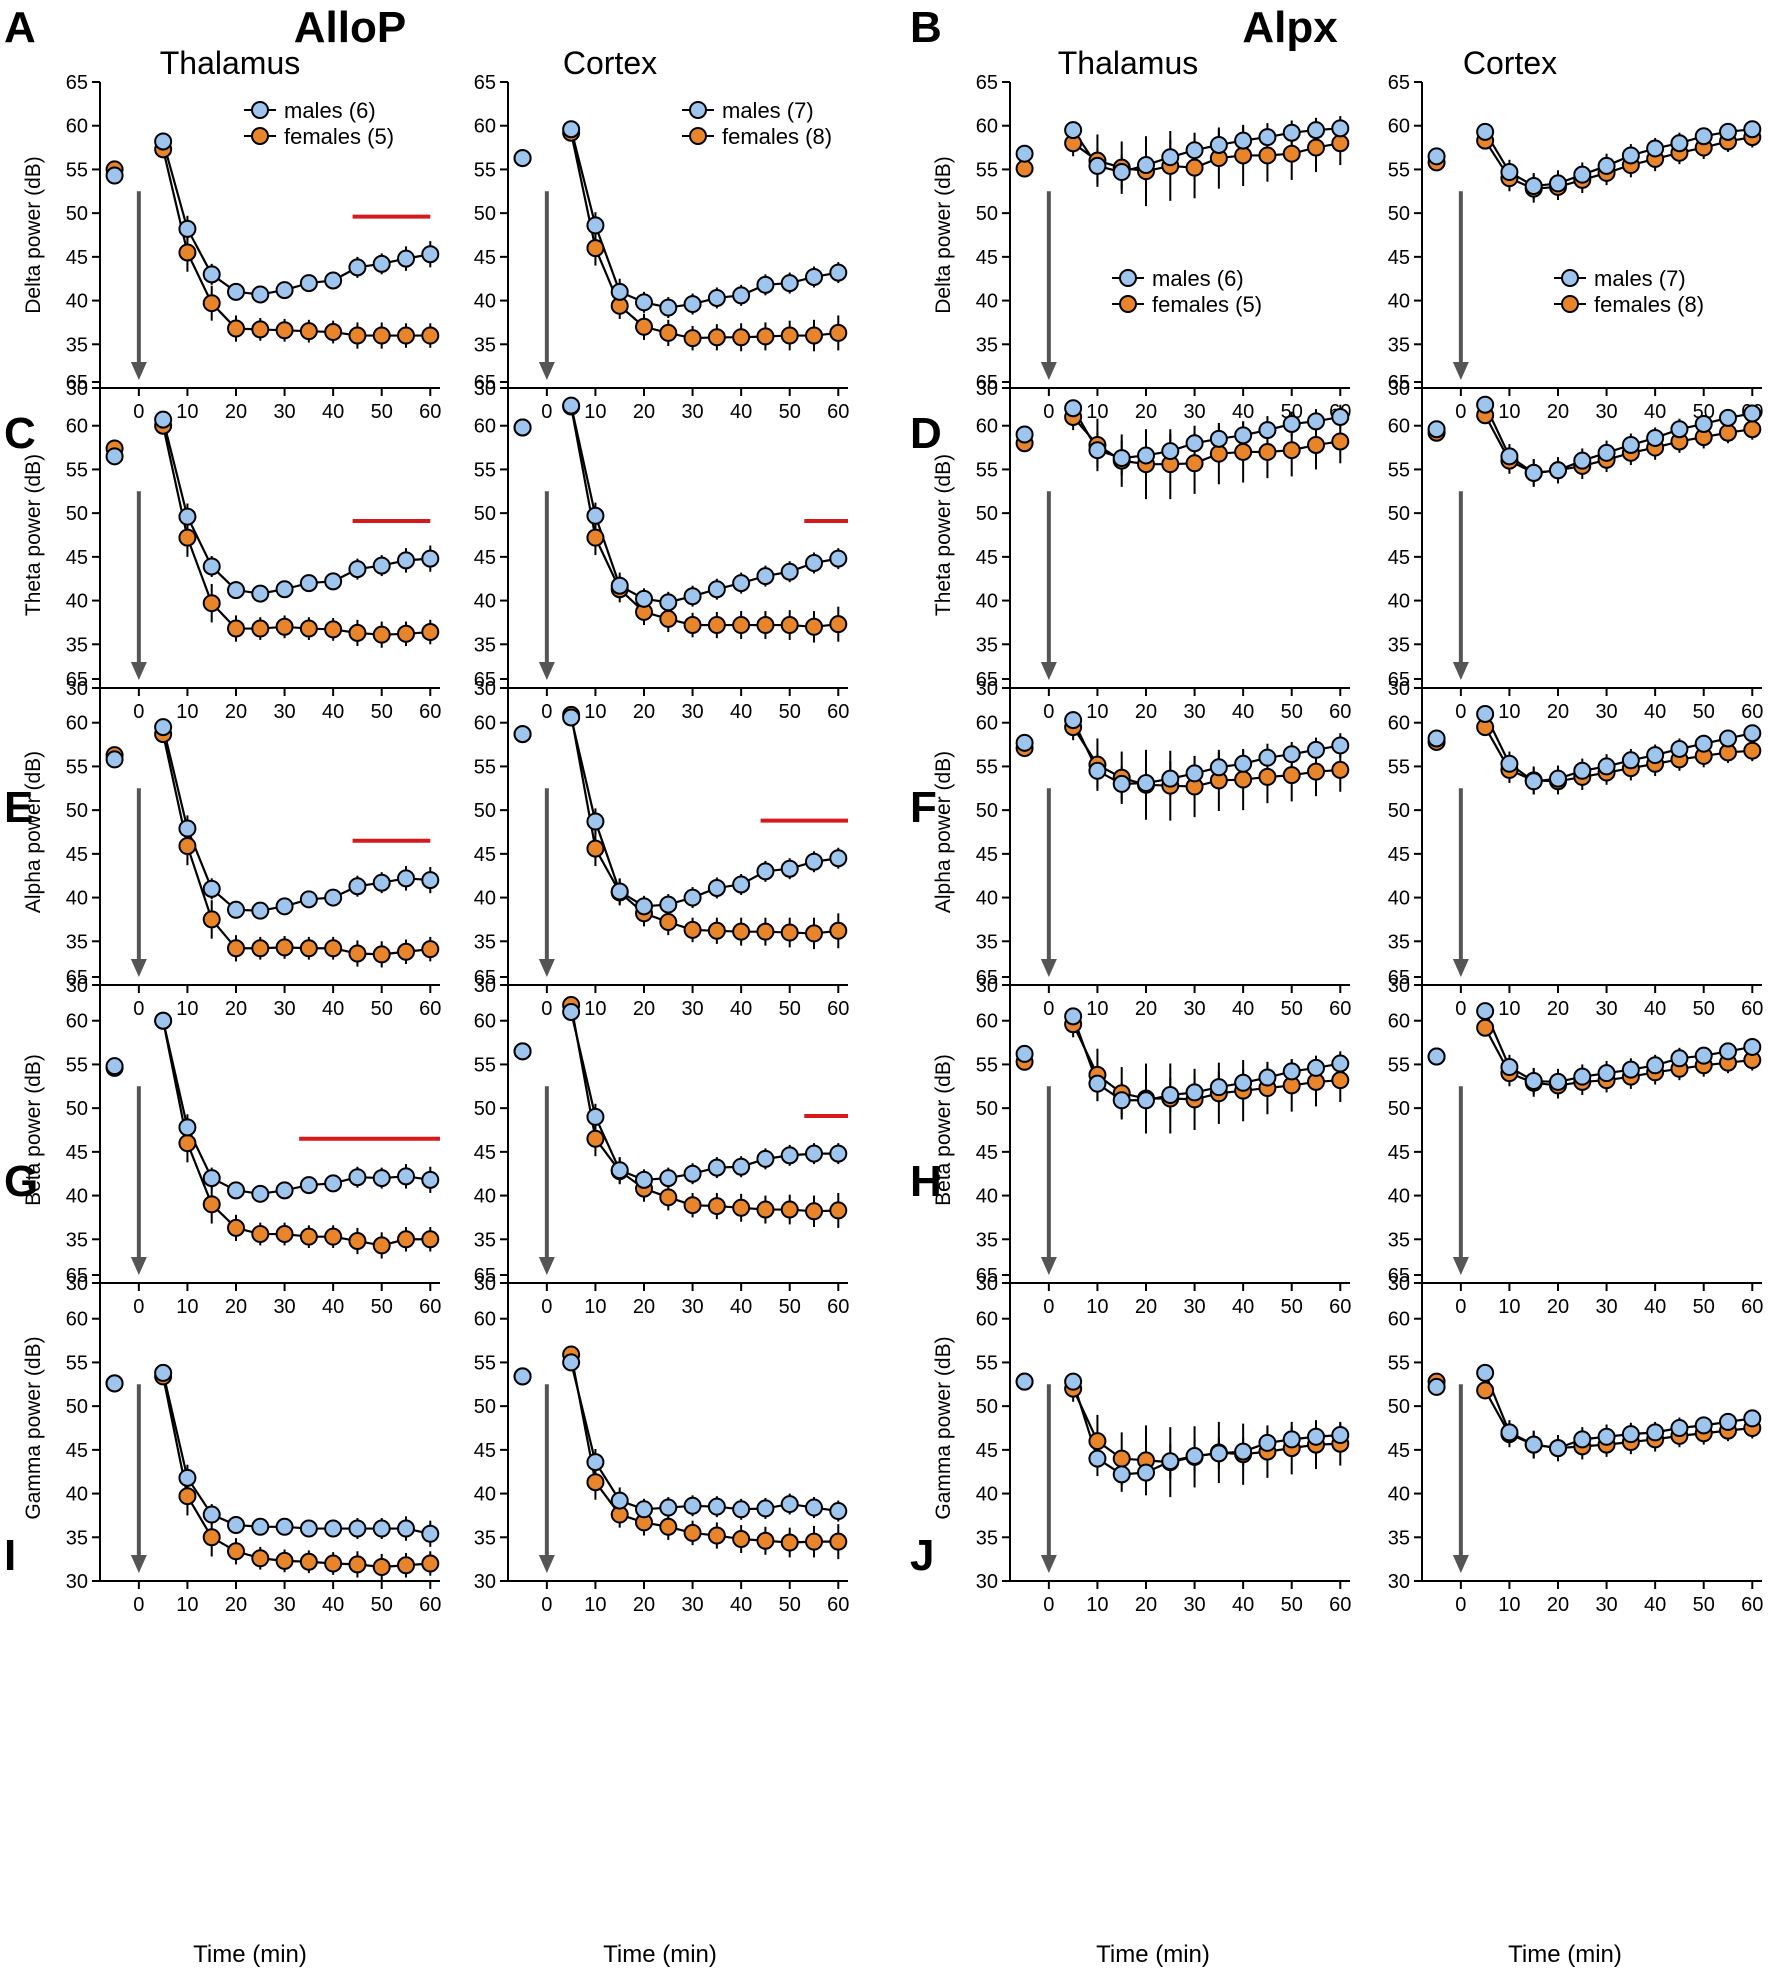 This screenshot has height=1980, width=1772. I want to click on y-tick-label: 30, so click(1399, 1582).